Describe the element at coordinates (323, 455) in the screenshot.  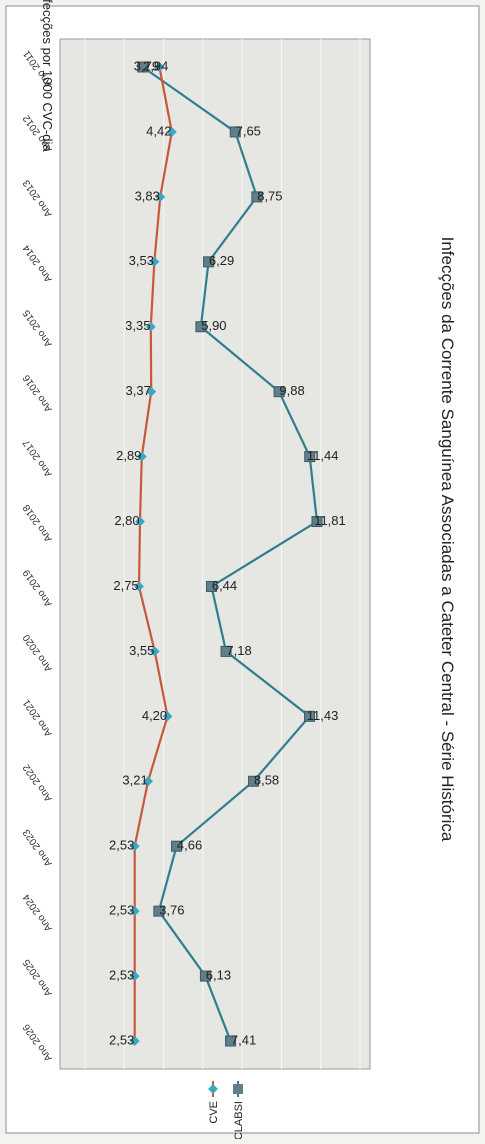
I see `data-label: 11,44` at that location.